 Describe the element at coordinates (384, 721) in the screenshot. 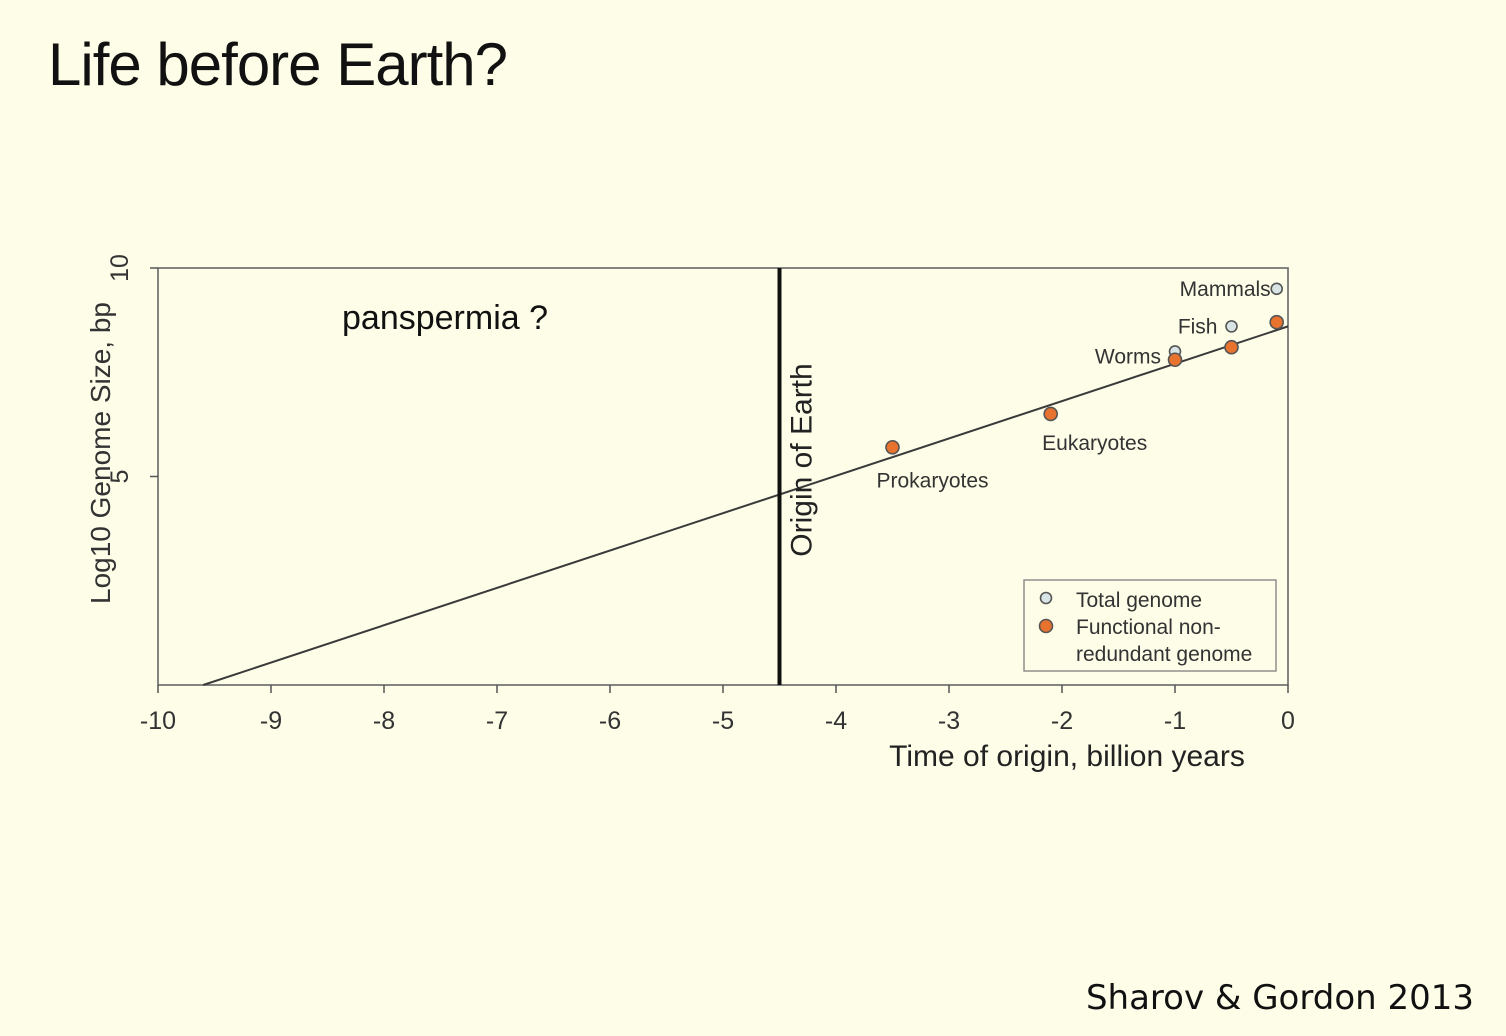

I see `x-tick-label: -8` at that location.